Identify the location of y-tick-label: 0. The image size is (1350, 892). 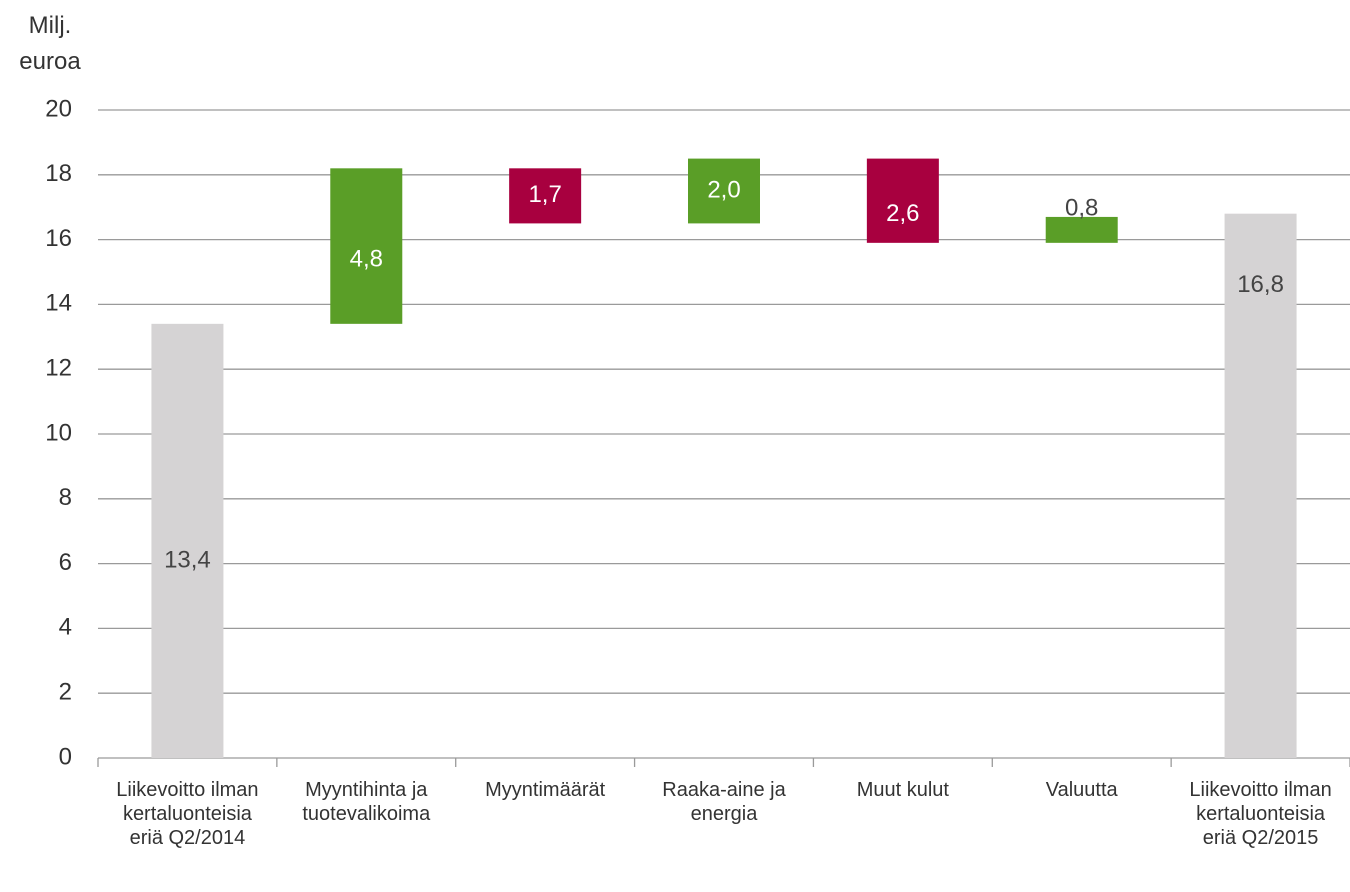
(65, 756).